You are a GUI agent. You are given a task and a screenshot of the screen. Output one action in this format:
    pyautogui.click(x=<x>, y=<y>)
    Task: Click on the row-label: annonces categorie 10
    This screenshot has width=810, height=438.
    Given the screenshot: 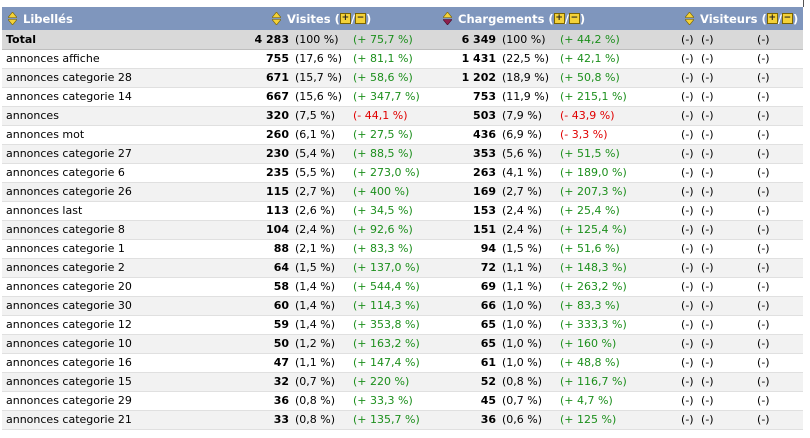 What is the action you would take?
    pyautogui.click(x=104, y=344)
    